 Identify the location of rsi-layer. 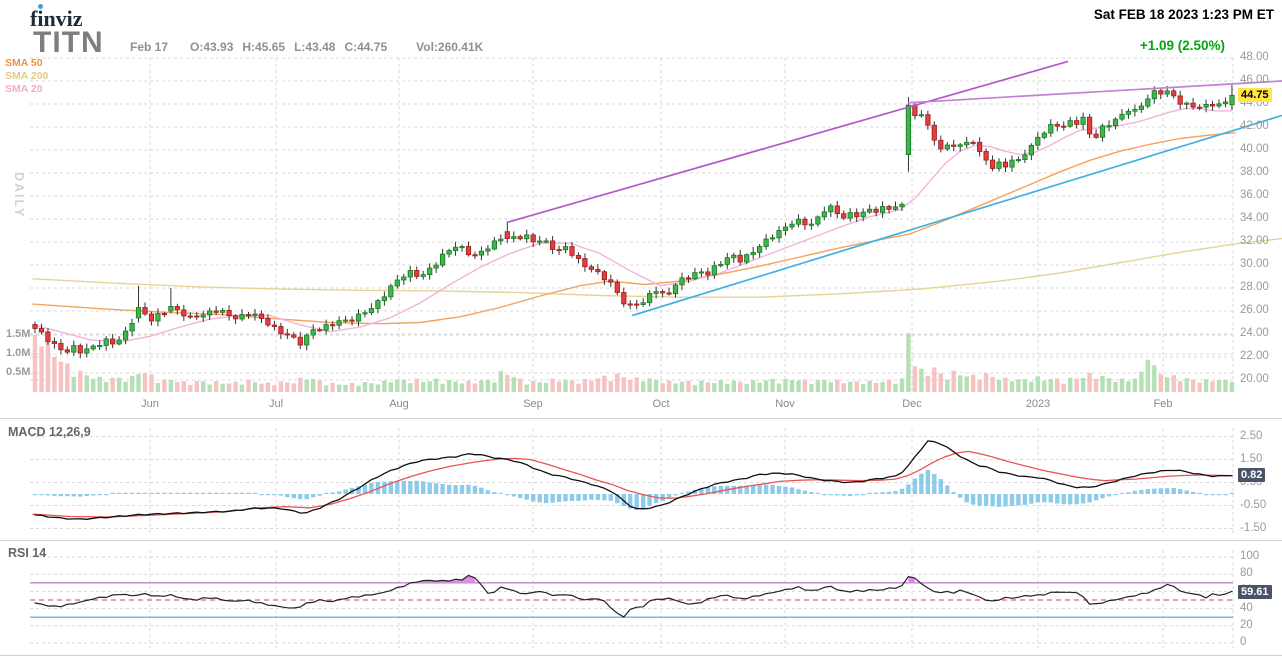
(631, 596).